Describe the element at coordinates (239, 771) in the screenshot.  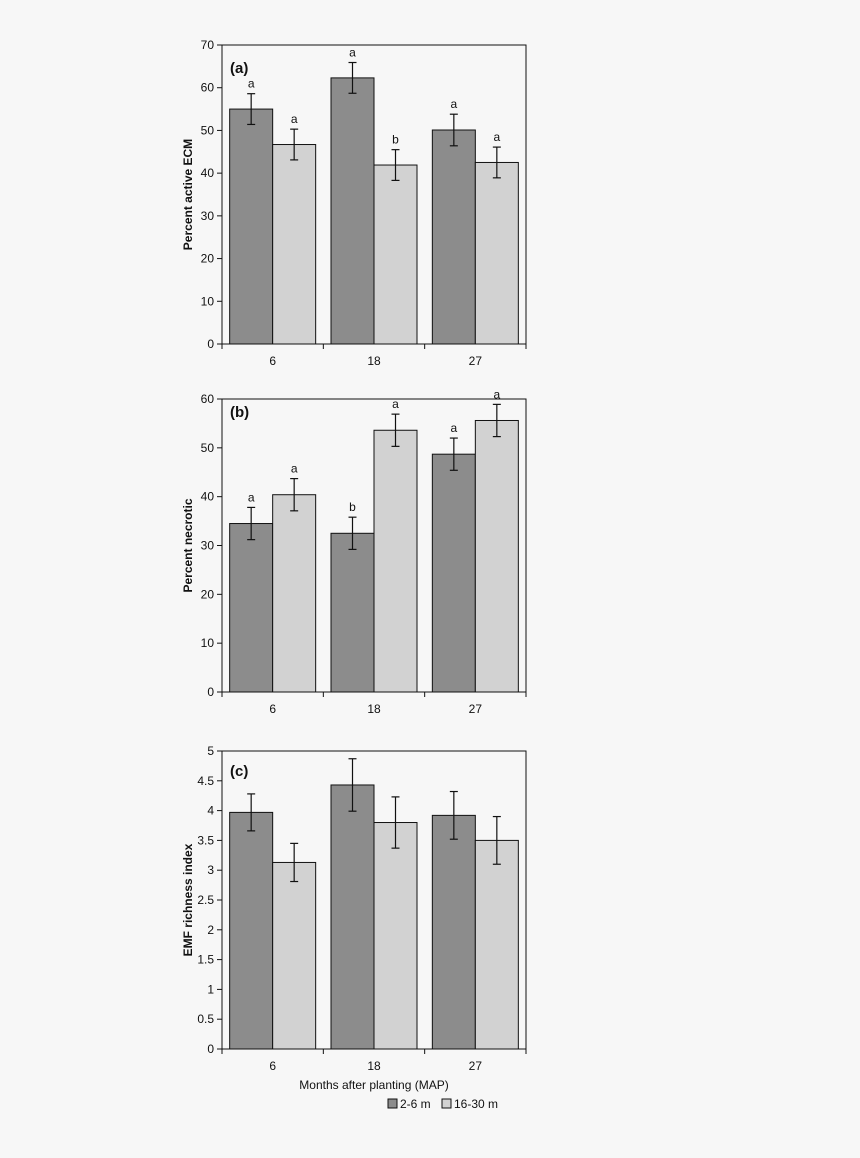
I see `panel-label: (c)` at that location.